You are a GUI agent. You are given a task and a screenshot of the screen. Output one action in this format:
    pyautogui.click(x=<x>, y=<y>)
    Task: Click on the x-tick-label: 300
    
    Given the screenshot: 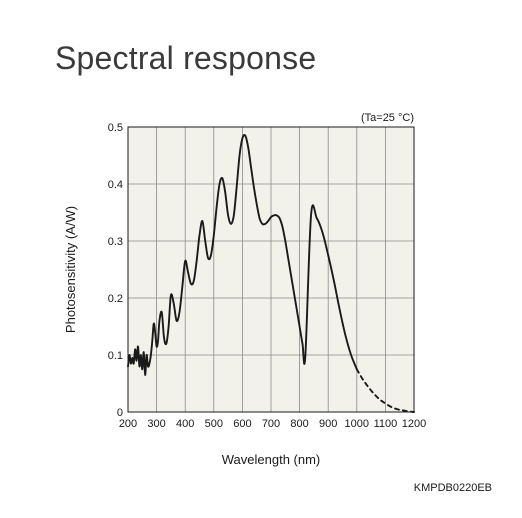 What is the action you would take?
    pyautogui.click(x=156, y=424)
    